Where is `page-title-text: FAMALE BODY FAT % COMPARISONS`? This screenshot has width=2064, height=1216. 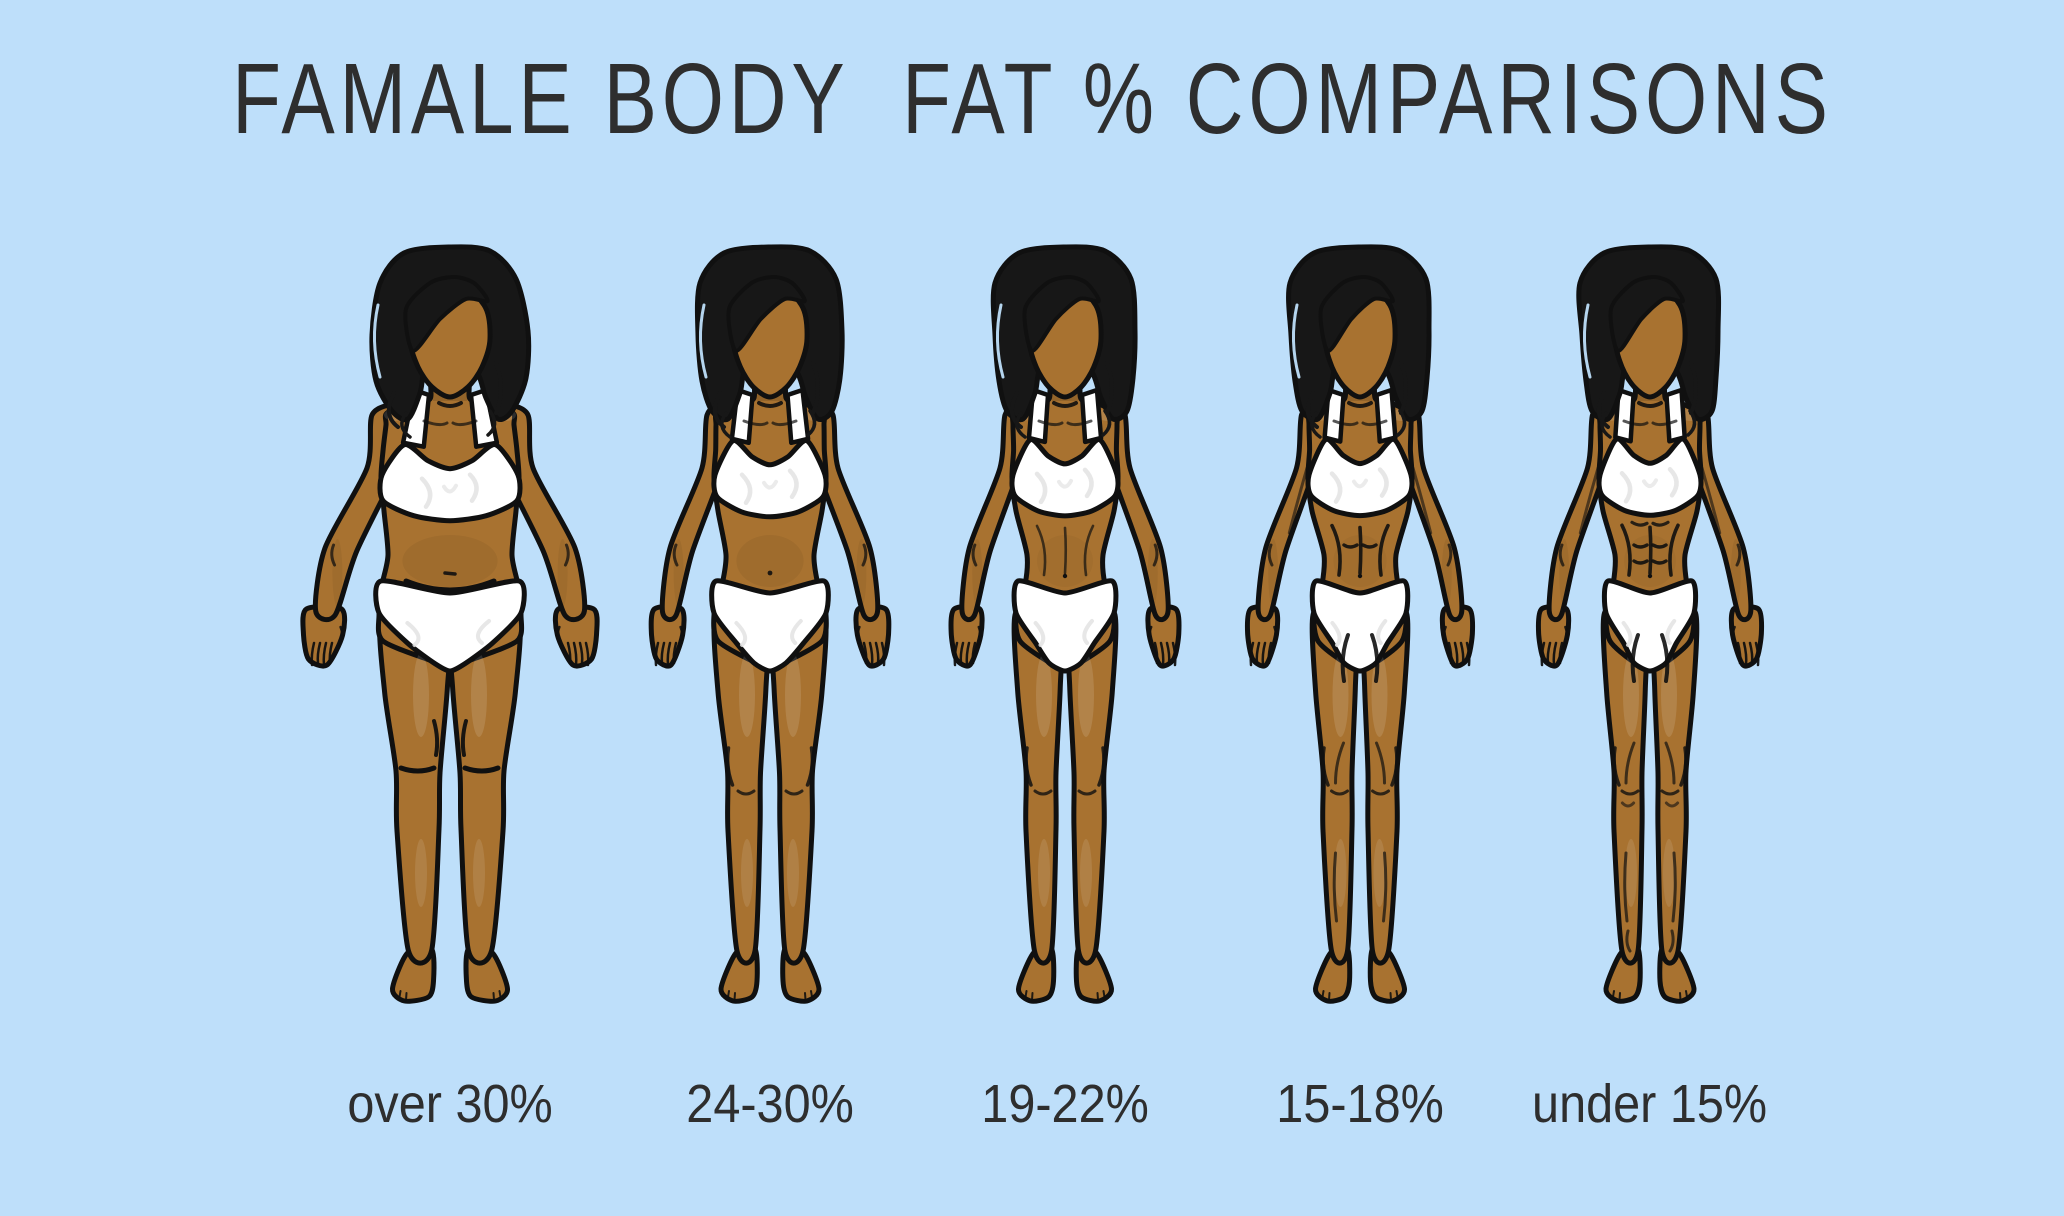
page-title-text: FAMALE BODY FAT % COMPARISONS is located at coordinates (1032, 99).